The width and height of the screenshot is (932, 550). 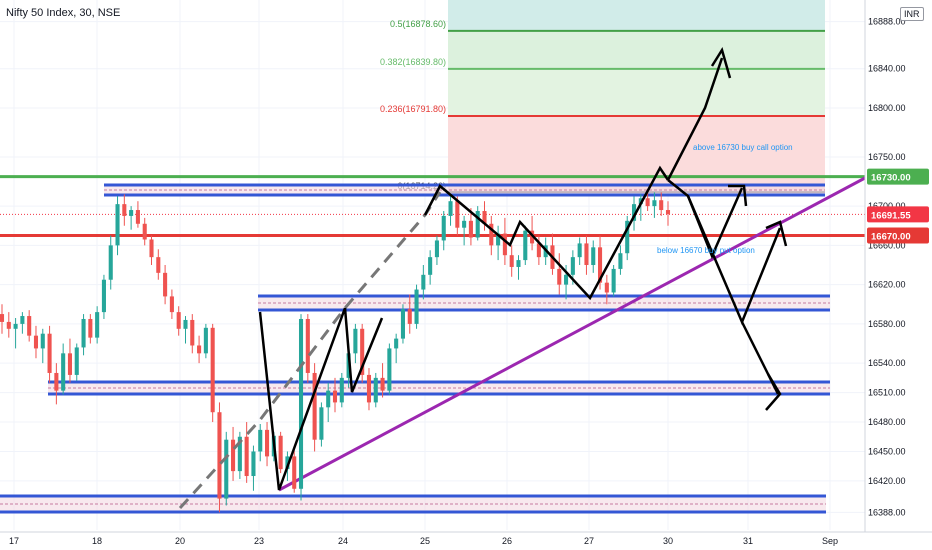 What do you see at coordinates (636, 92) in the screenshot?
I see `fib-zone-0.382` at bounding box center [636, 92].